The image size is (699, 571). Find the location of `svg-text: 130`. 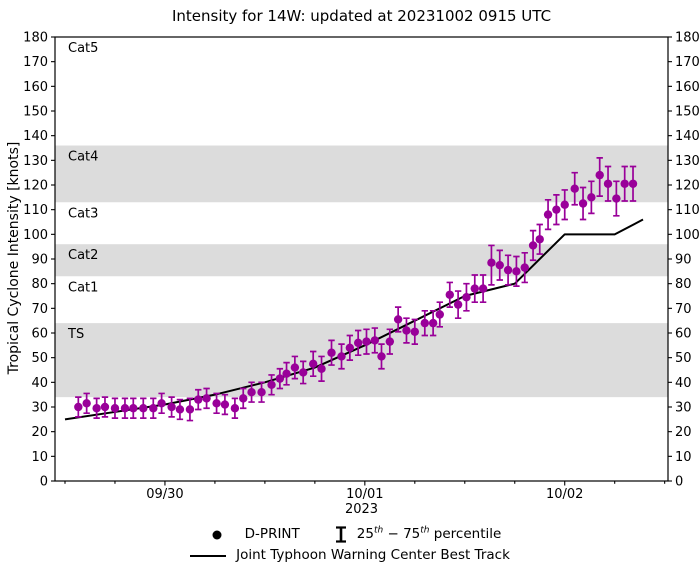

svg-text: 130 is located at coordinates (35, 161).